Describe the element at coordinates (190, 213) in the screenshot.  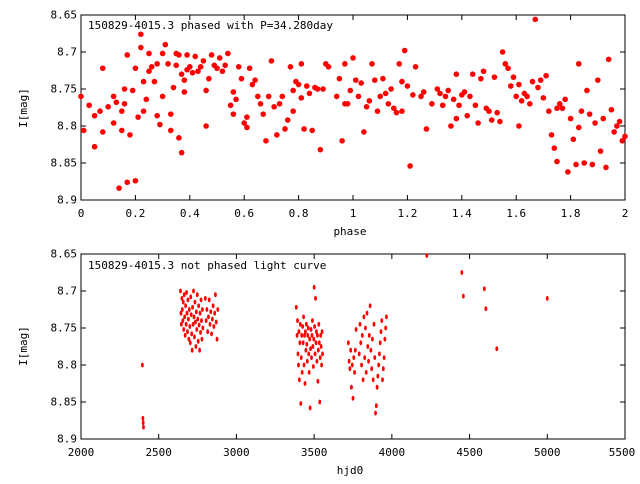
I see `x-tick-label: 0.4` at that location.